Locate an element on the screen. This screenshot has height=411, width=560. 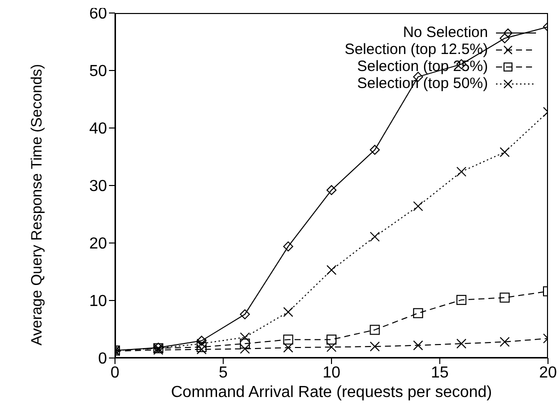
y-tick-label: 50 is located at coordinates (98, 71).